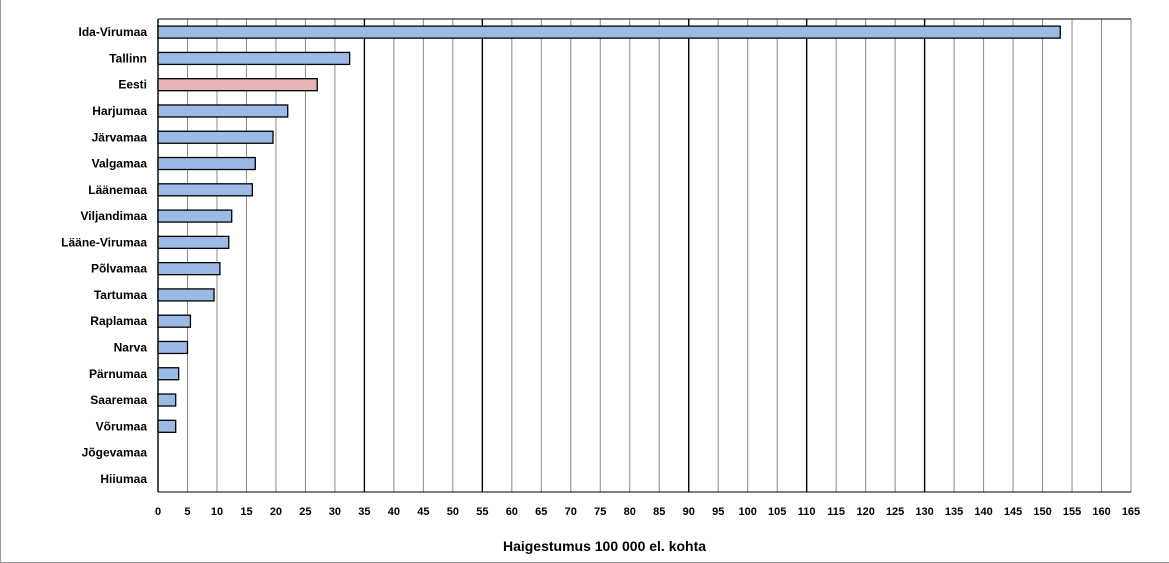  I want to click on x-tick-label-10: 10, so click(217, 512).